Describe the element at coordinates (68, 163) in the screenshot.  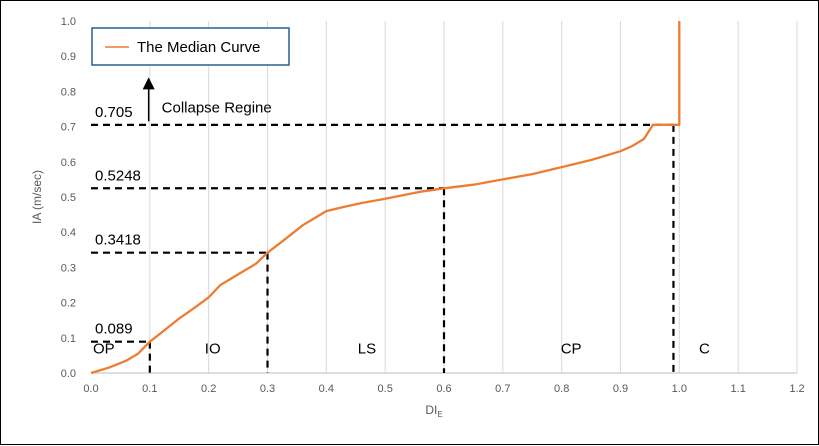
I see `y-tick-label: 0.6` at that location.